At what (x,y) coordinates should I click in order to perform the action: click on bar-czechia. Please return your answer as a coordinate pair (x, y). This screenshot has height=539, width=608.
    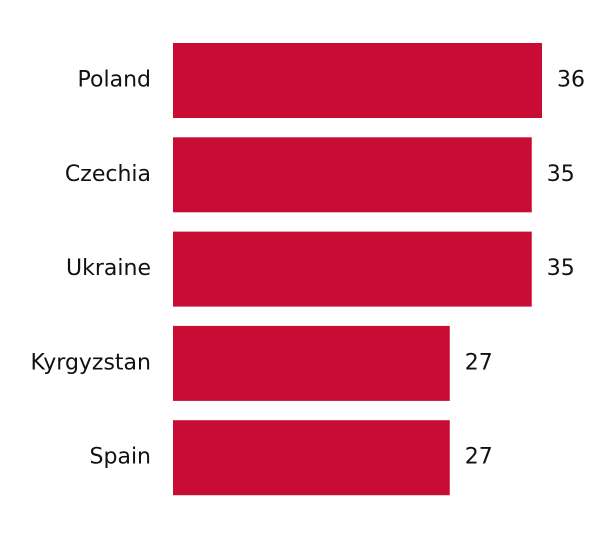
    Looking at the image, I should click on (352, 175).